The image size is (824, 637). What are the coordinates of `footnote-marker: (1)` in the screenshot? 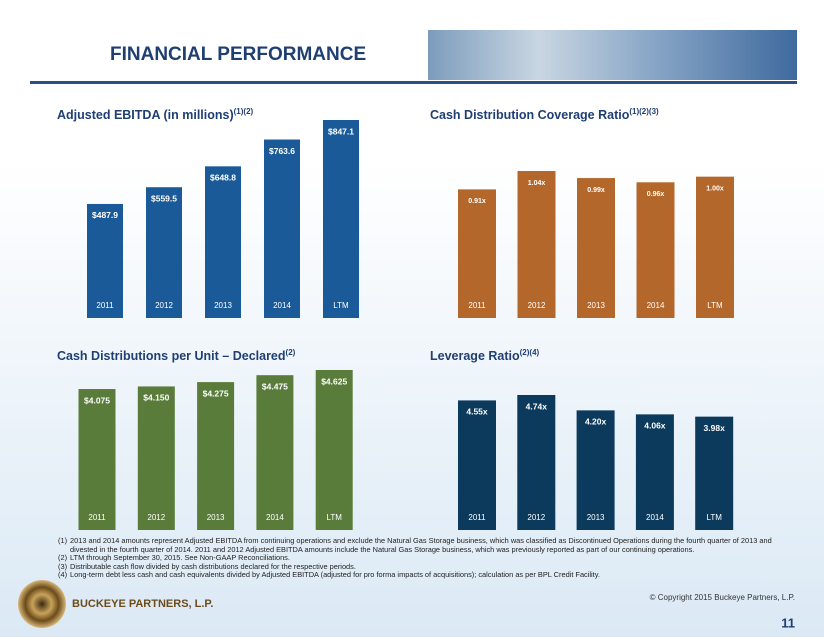 It's located at (63, 540).